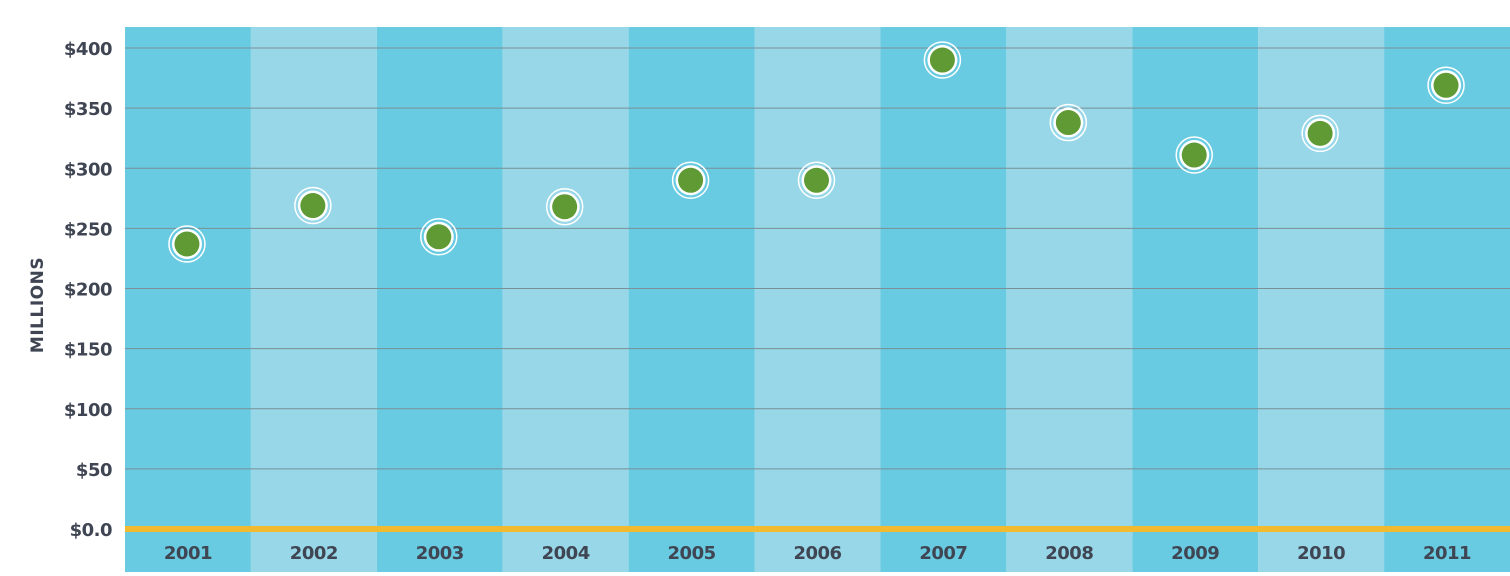 The image size is (1510, 576). Describe the element at coordinates (88, 49) in the screenshot. I see `y-tick-label: $400` at that location.